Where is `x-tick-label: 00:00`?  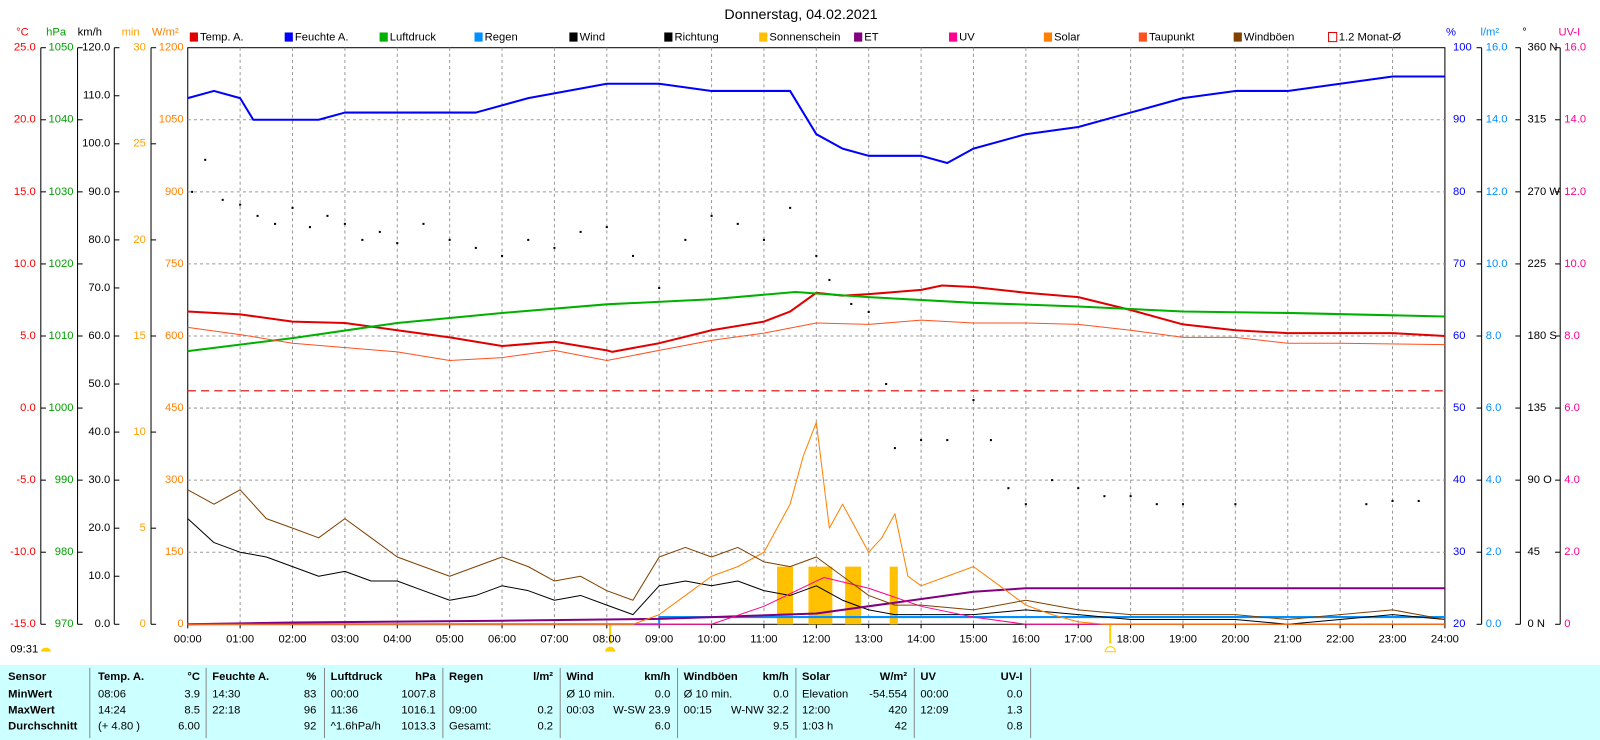 x-tick-label: 00:00 is located at coordinates (188, 639).